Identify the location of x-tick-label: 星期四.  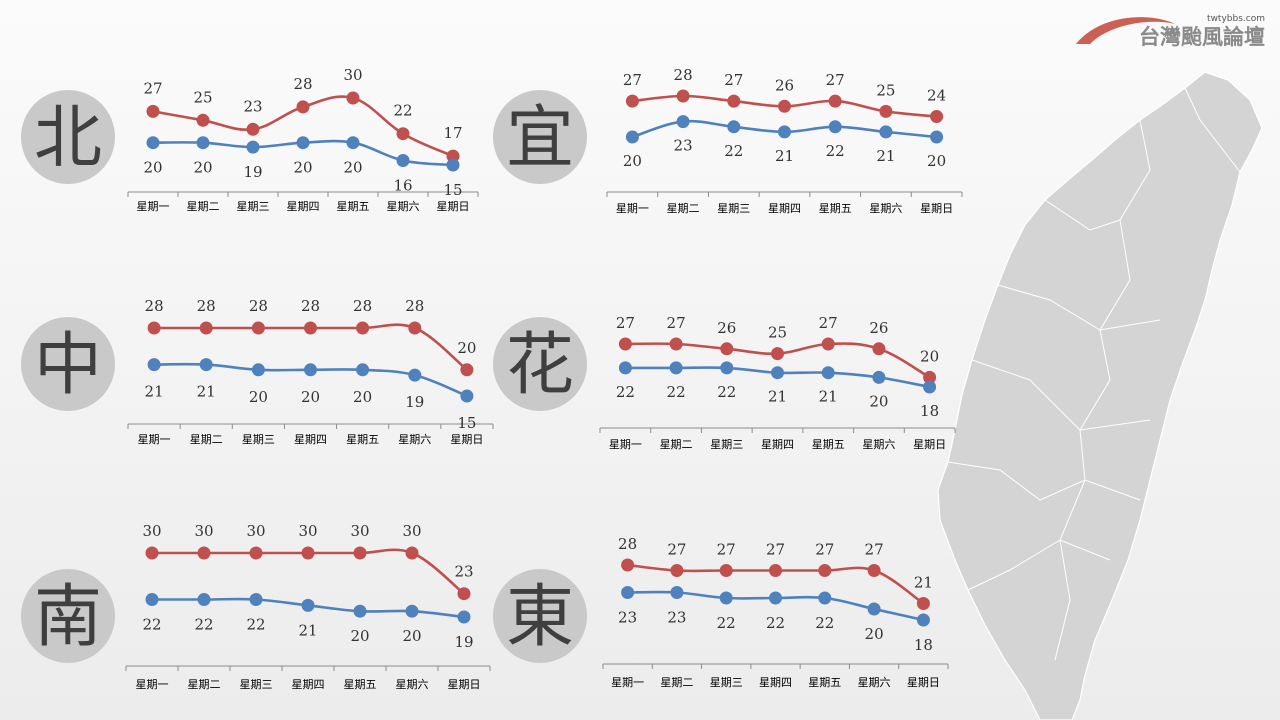
(308, 684).